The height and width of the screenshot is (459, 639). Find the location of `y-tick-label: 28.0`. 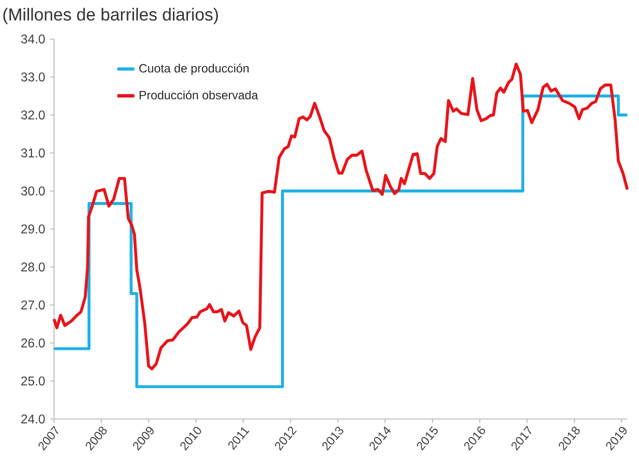

y-tick-label: 28.0 is located at coordinates (33, 267).